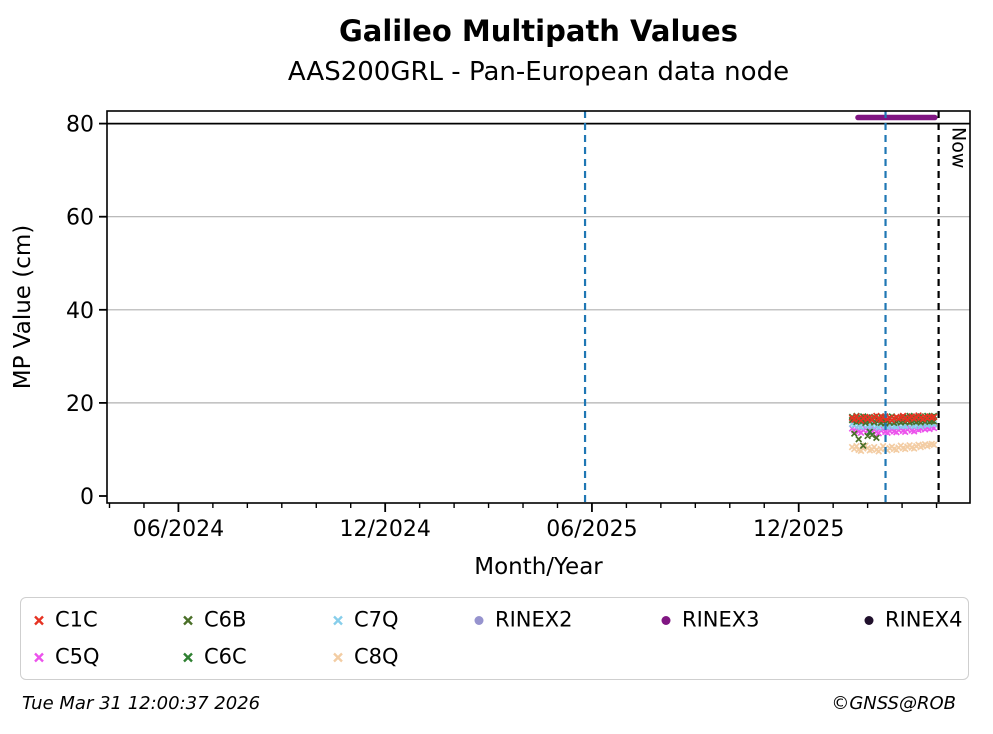  Describe the element at coordinates (225, 656) in the screenshot. I see `legend-label: C6C` at that location.